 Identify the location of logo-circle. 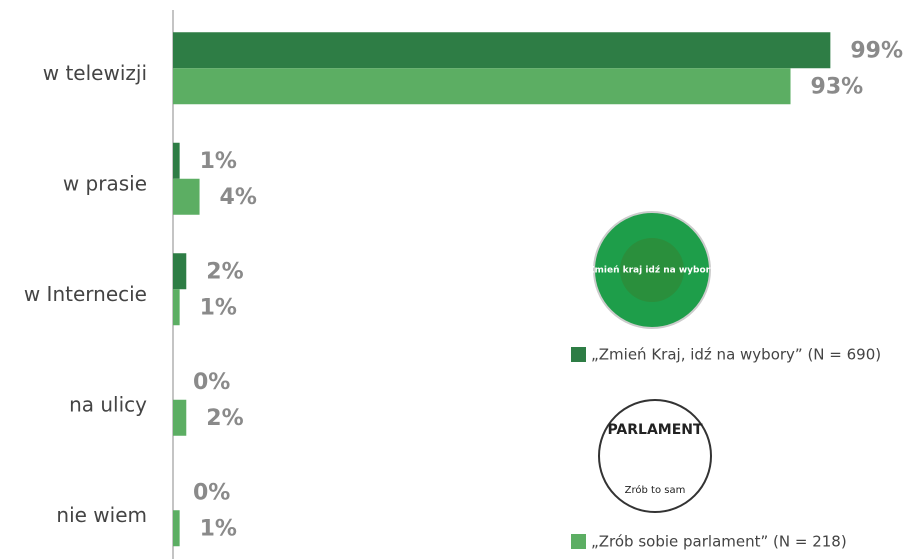
(655, 456).